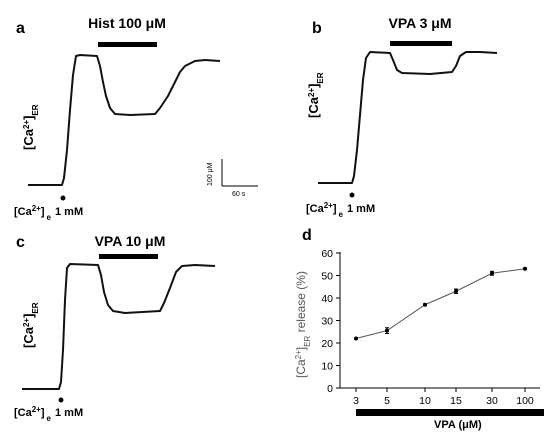 This screenshot has width=550, height=434. What do you see at coordinates (419, 23) in the screenshot?
I see `panel-b-treatment-label: VPA 3 μM` at bounding box center [419, 23].